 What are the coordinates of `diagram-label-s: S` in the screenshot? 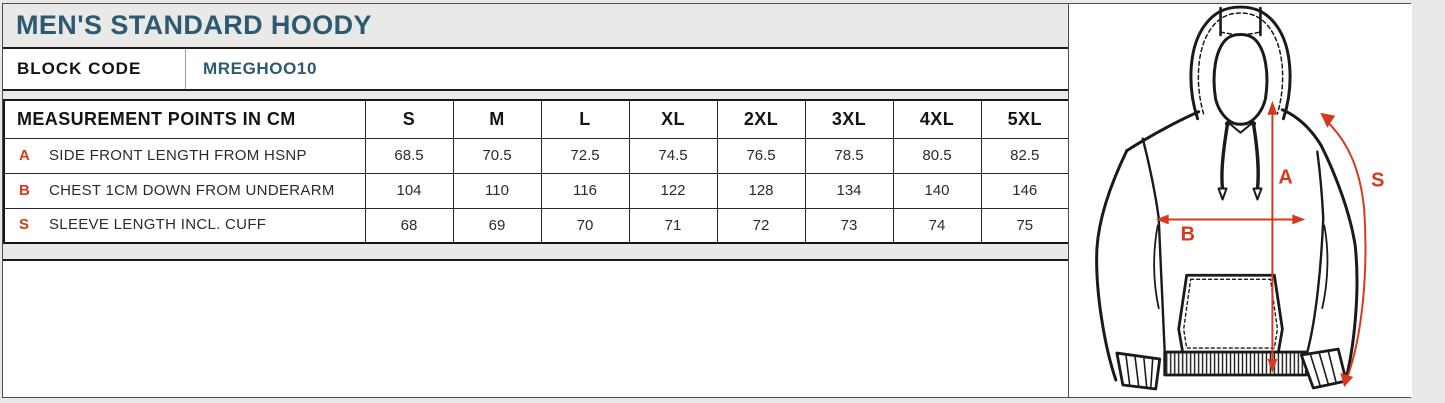 It's located at (1377, 181).